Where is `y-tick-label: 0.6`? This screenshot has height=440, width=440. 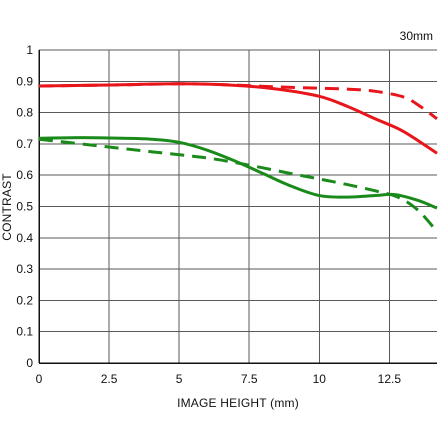
y-tick-label: 0.6 is located at coordinates (24, 175).